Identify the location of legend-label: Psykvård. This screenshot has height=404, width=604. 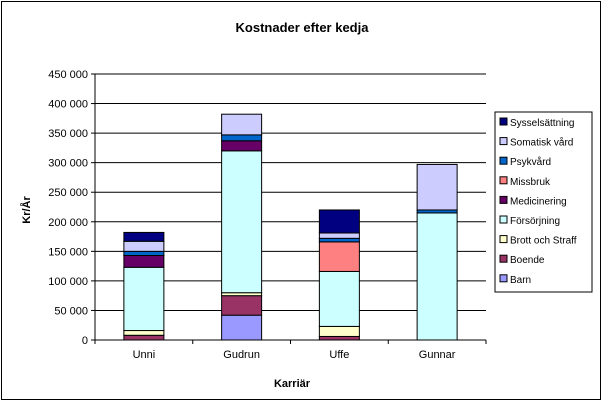
(530, 162).